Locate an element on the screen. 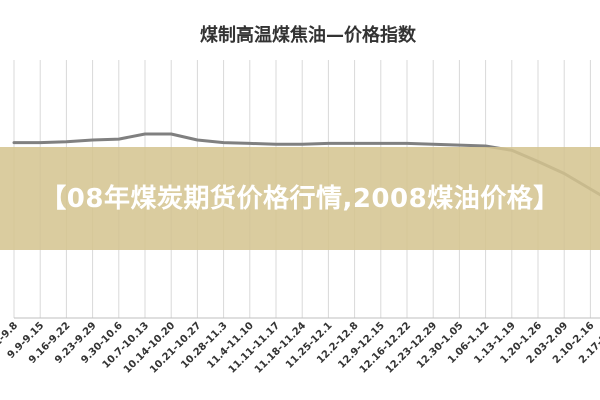  banner-text: 【08年煤炭期货价格行情,2008煤油价格】 is located at coordinates (300, 198).